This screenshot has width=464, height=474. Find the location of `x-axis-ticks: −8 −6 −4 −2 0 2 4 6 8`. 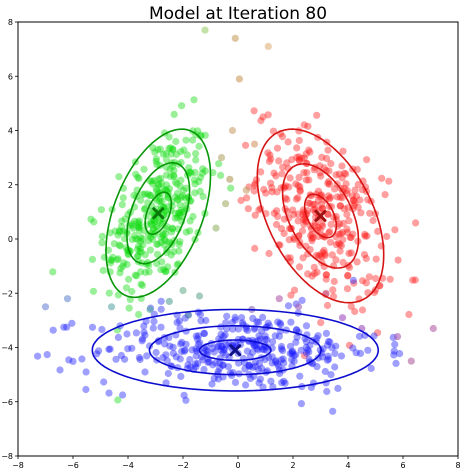

x-axis-ticks: −8 −6 −4 −2 0 2 4 6 8 is located at coordinates (236, 463).